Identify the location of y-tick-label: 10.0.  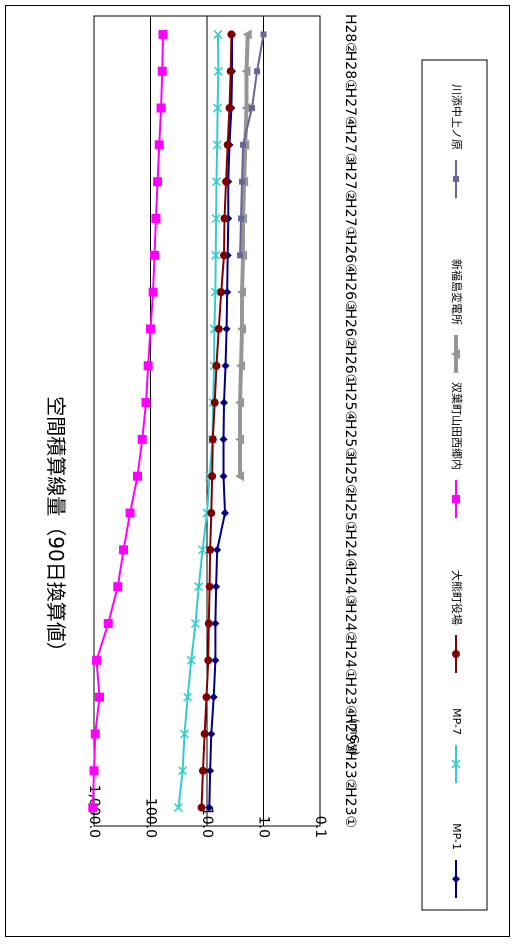
(207, 822).